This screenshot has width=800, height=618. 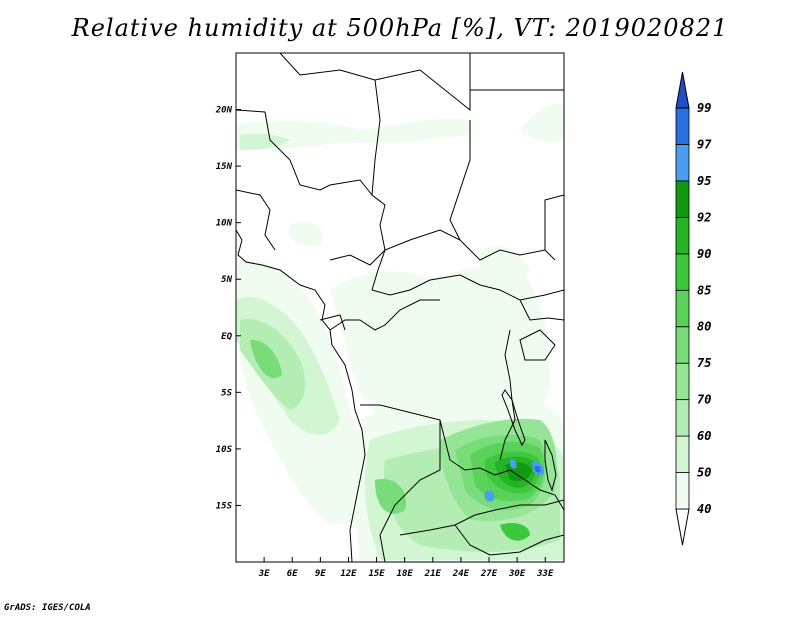 What do you see at coordinates (682, 90) in the screenshot?
I see `colorbar-upper-extension` at bounding box center [682, 90].